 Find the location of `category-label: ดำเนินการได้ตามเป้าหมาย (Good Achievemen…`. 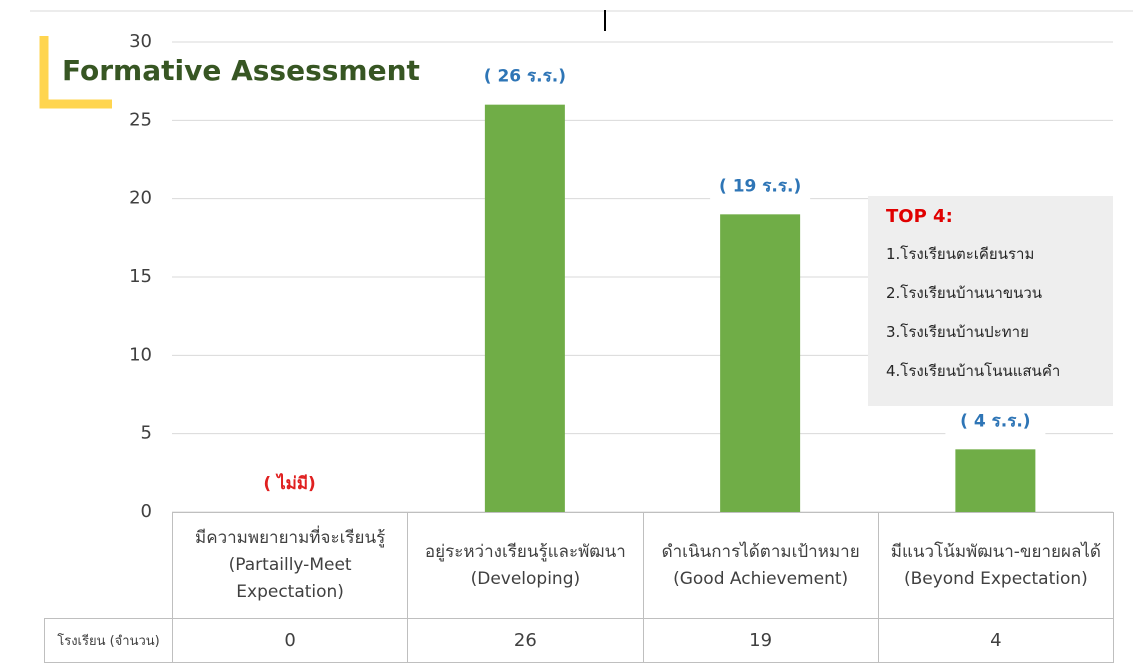

category-label: ดำเนินการได้ตามเป้าหมาย (Good Achievemen… is located at coordinates (760, 565).